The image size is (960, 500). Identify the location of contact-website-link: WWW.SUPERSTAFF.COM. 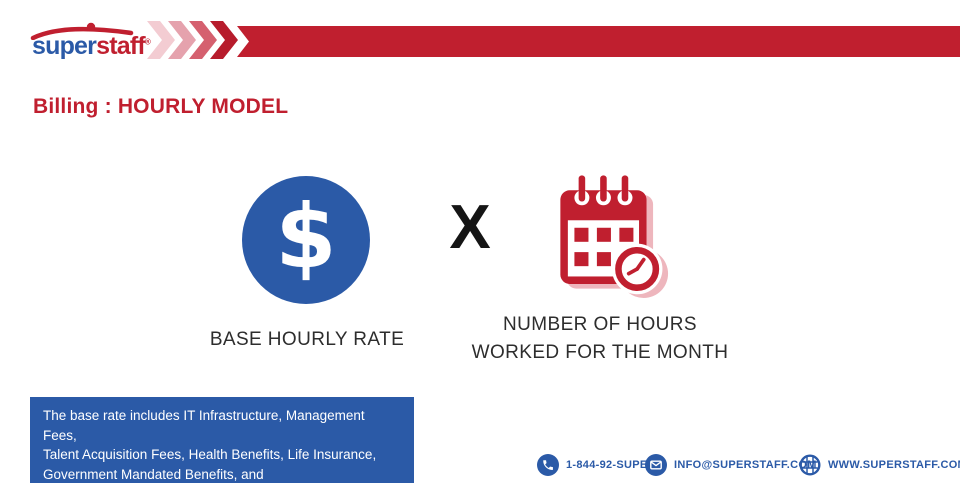
(879, 465).